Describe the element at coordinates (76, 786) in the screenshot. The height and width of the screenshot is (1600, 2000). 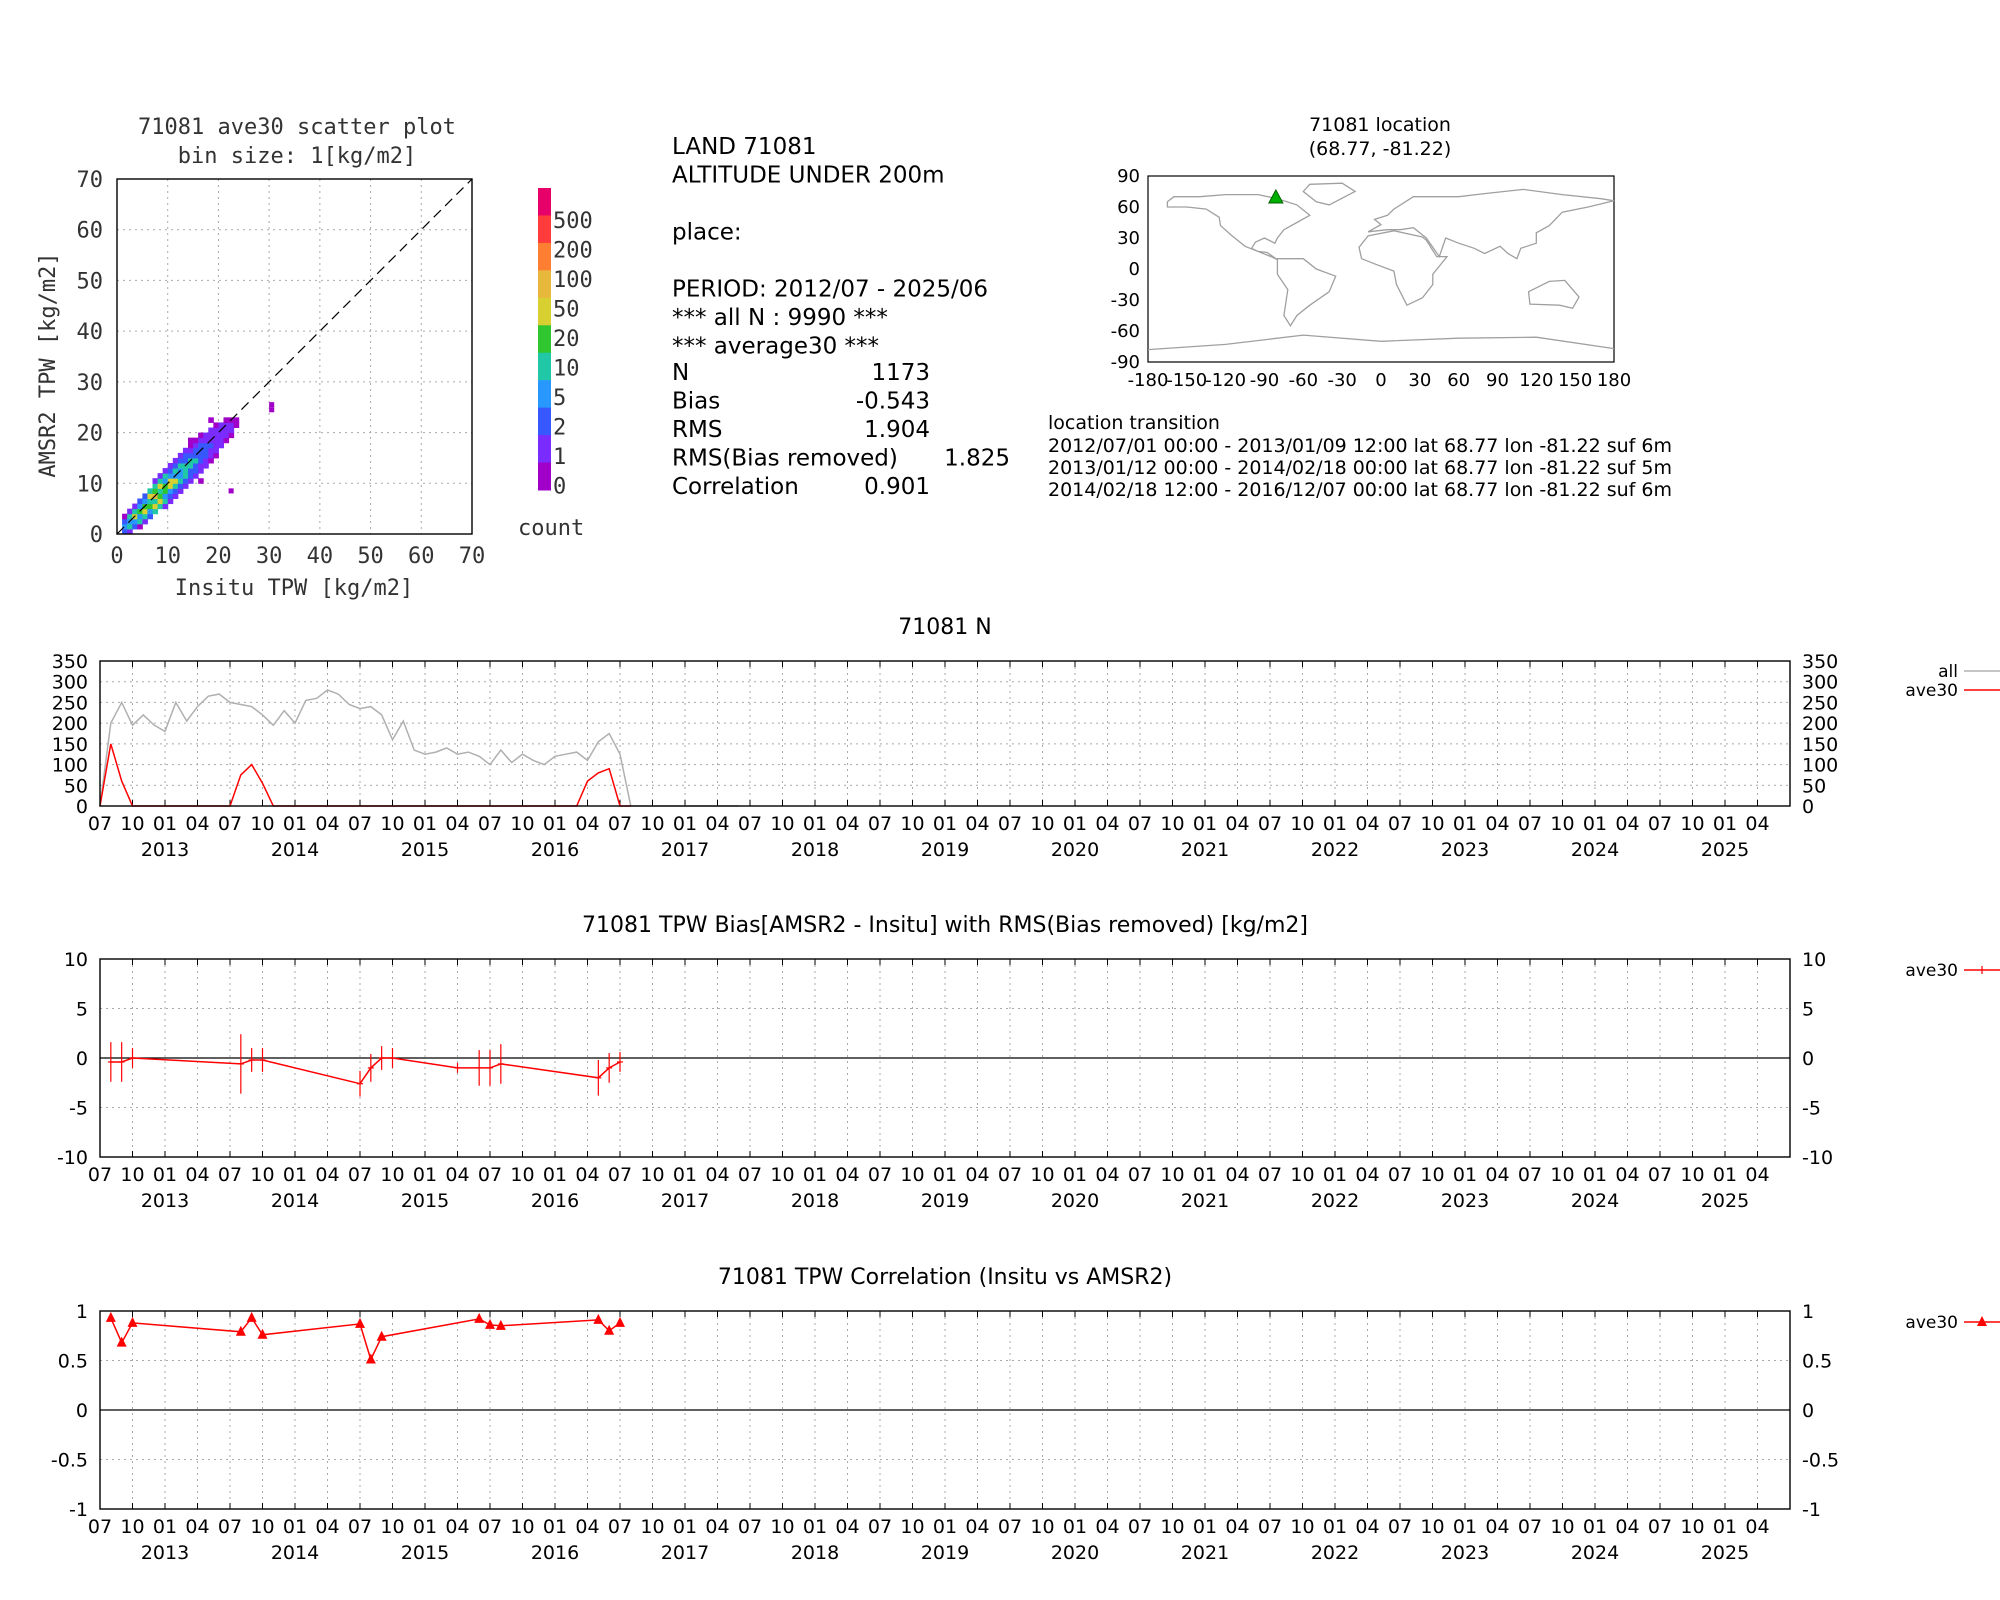
I see `y-tick-label-left: 50` at that location.